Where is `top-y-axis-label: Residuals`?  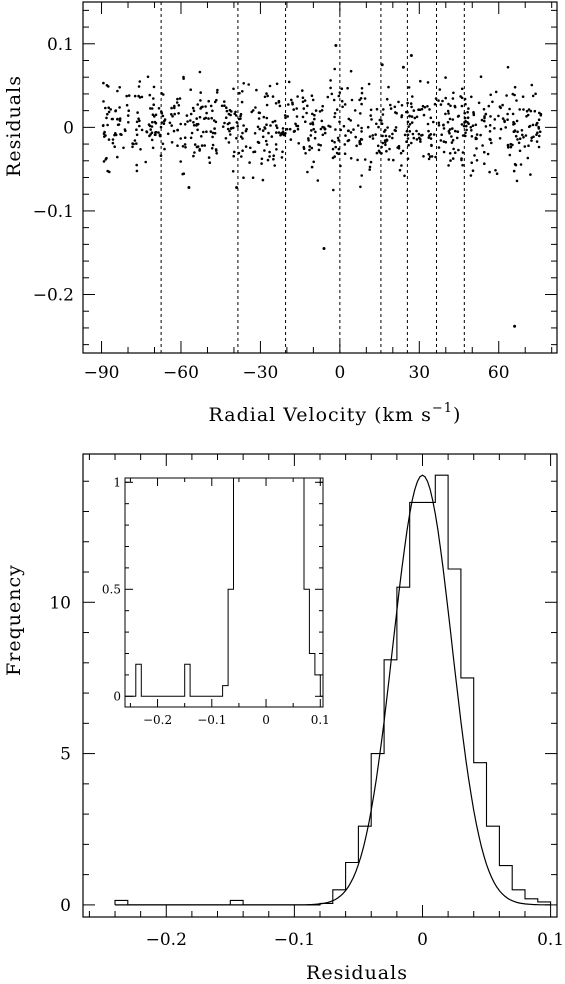
top-y-axis-label: Residuals is located at coordinates (14, 126).